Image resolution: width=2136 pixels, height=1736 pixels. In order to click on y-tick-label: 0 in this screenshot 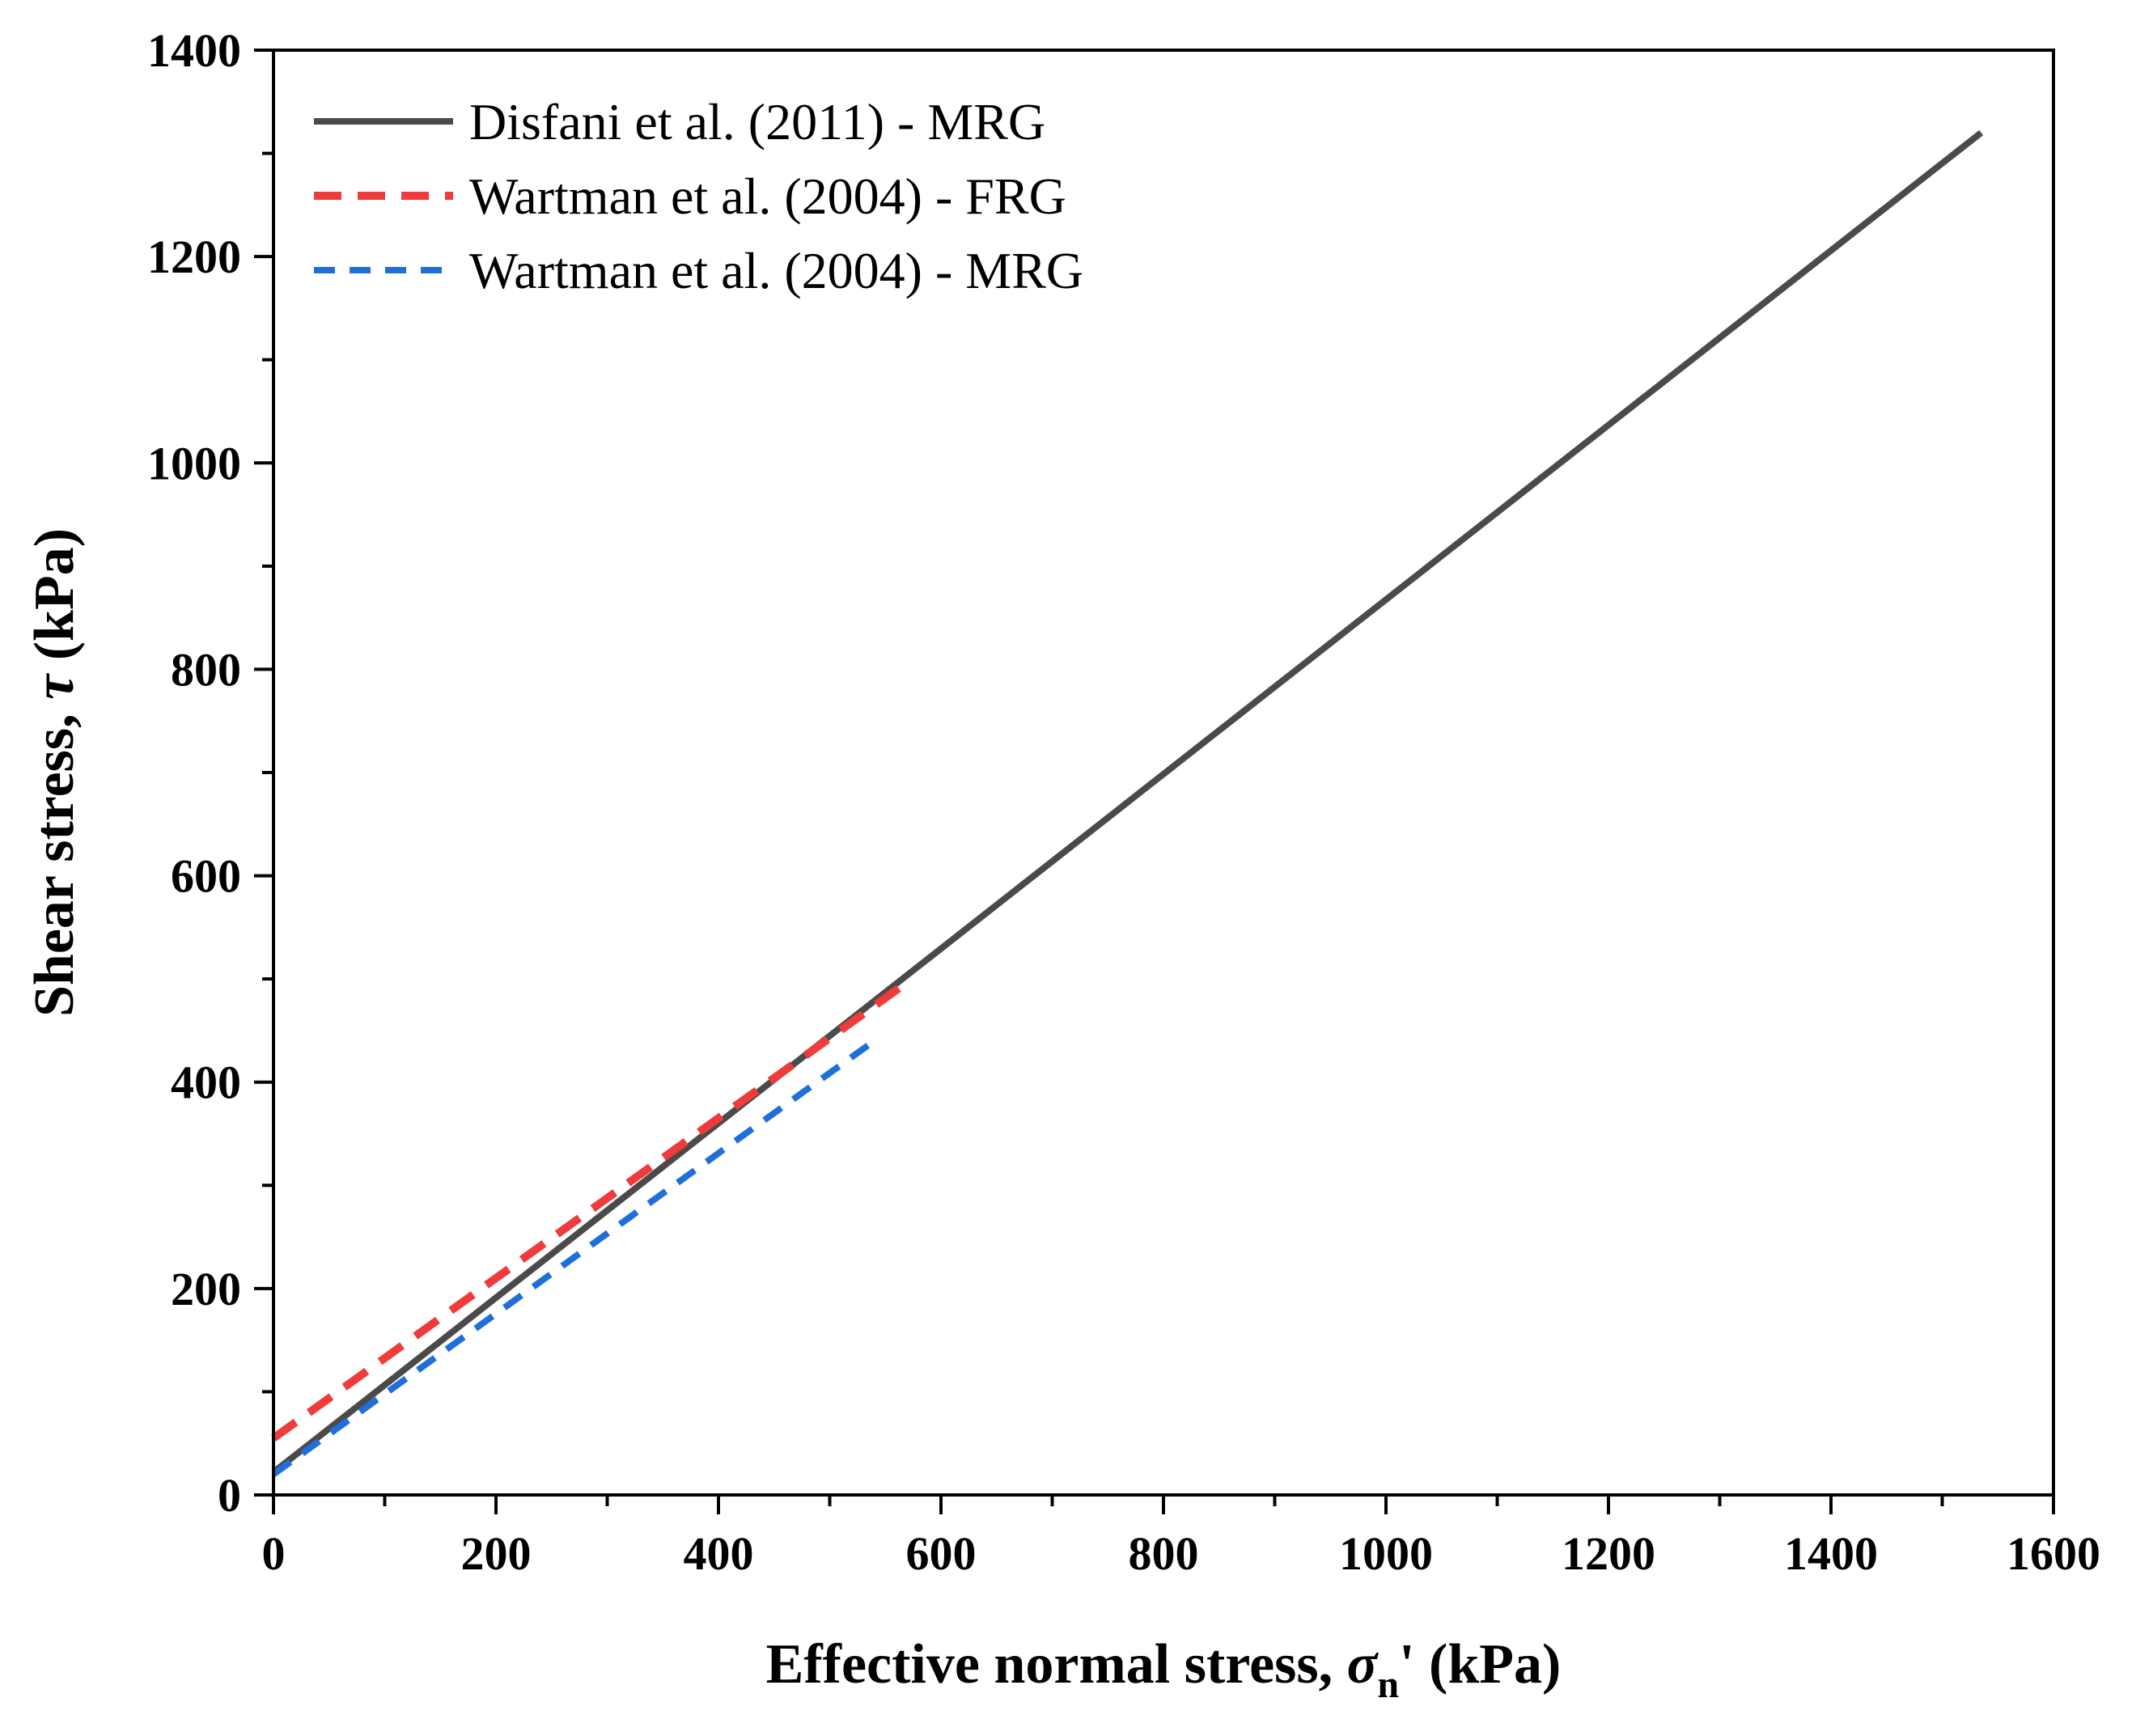, I will do `click(229, 1495)`.